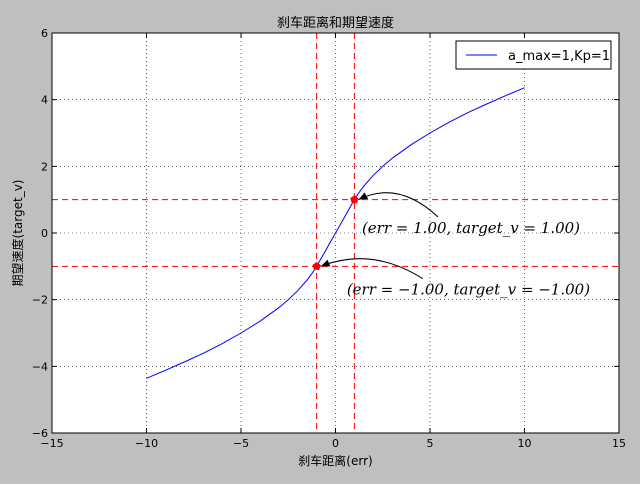 The image size is (640, 484). I want to click on x-tick-label: −5, so click(241, 443).